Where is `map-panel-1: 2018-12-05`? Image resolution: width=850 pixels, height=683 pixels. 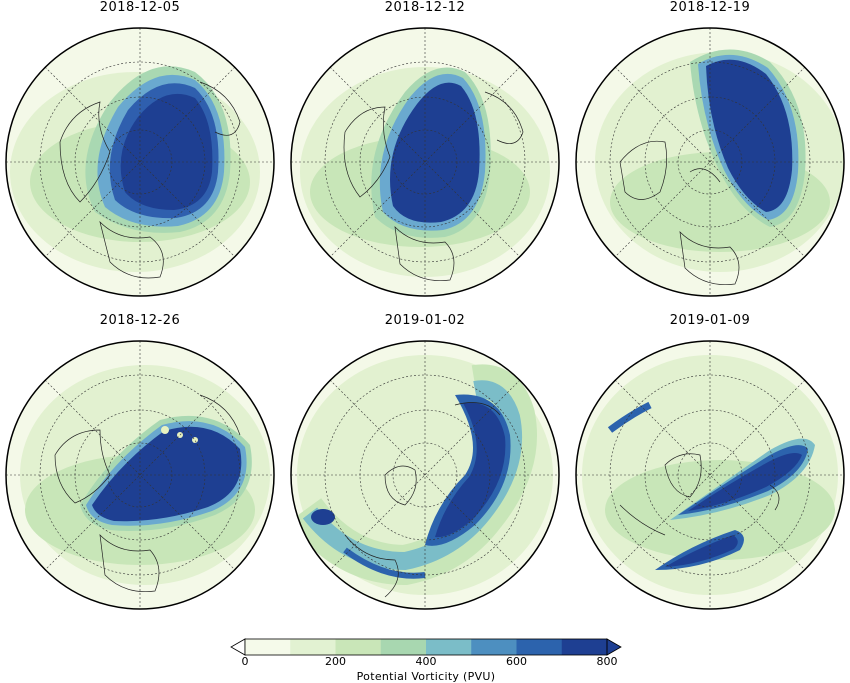
map-panel-1: 2018-12-05 is located at coordinates (140, 155).